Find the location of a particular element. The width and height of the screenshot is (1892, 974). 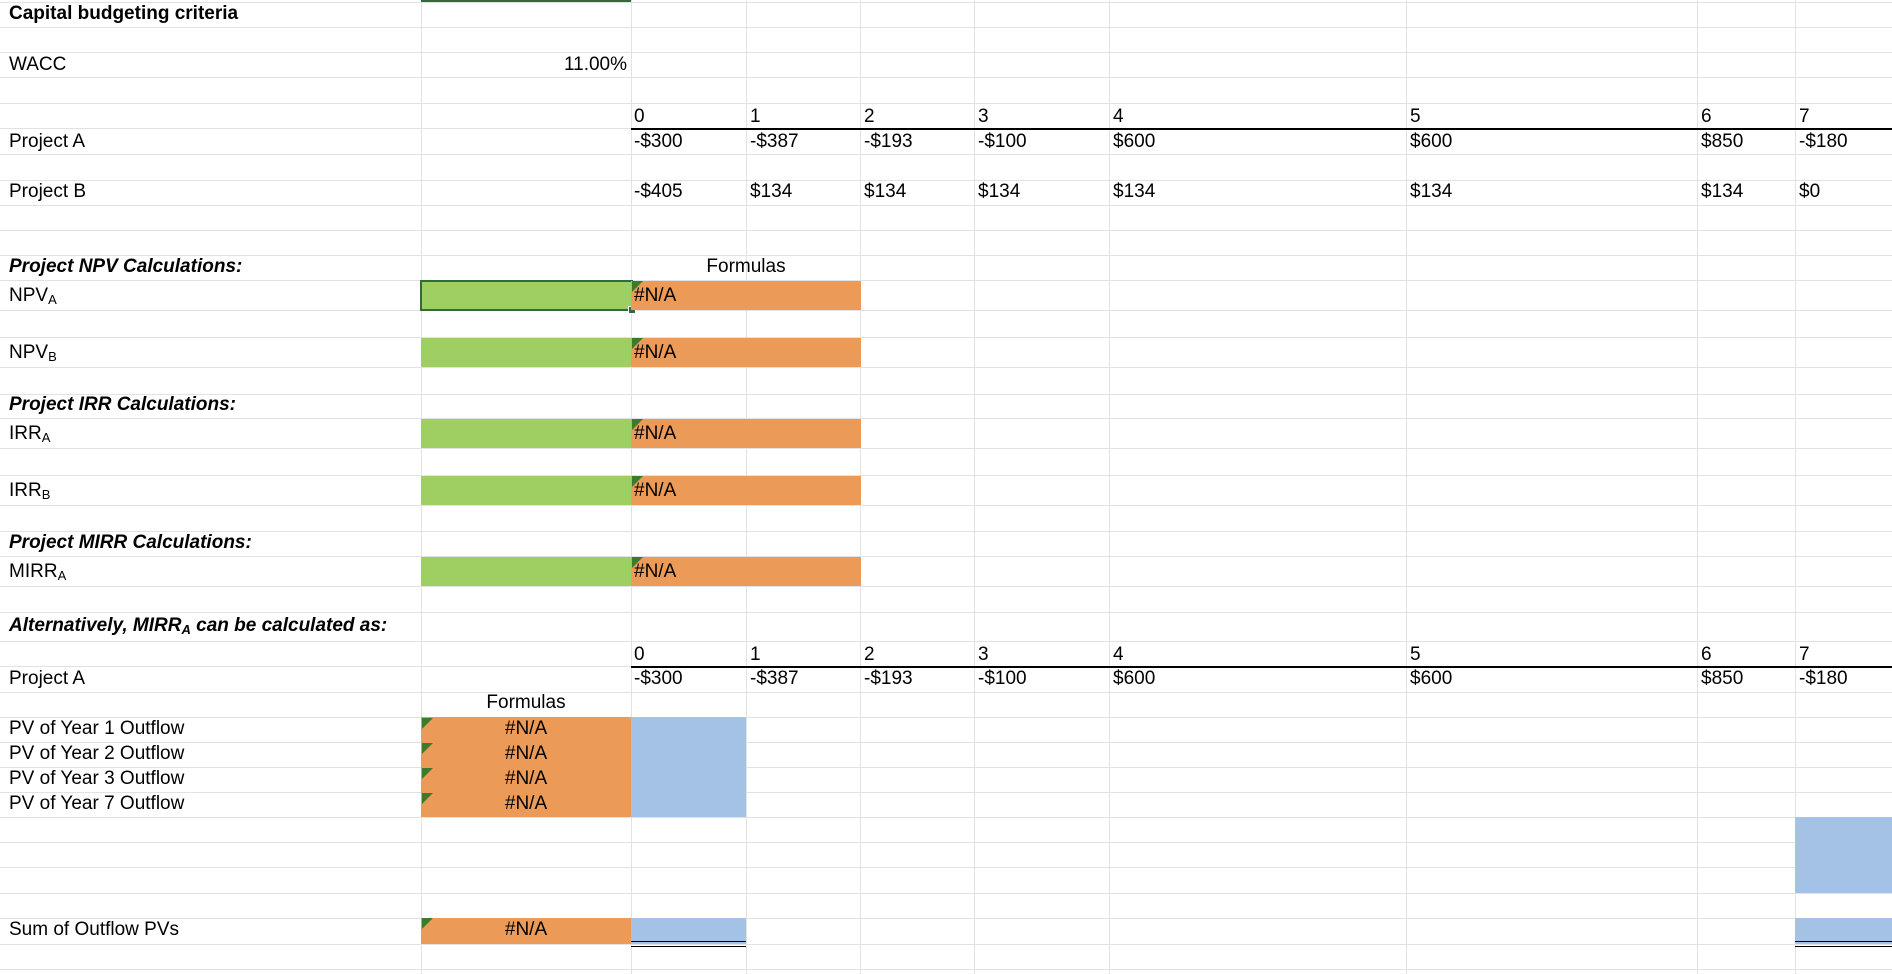

irr-a-label: IRRA is located at coordinates (30, 434).